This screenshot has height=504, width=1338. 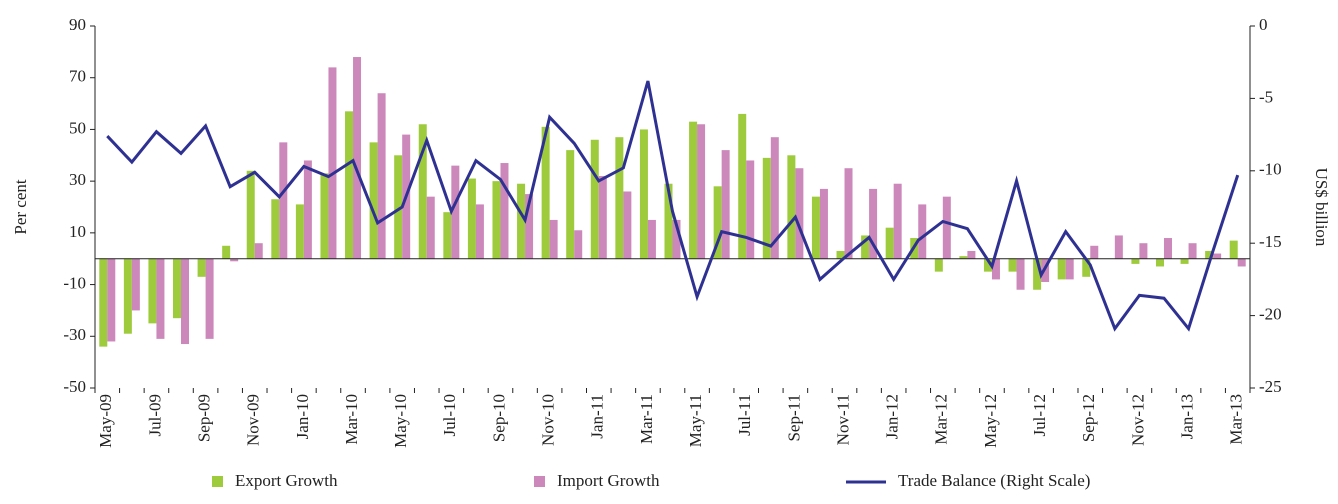 I want to click on legend-label: Import Growth, so click(x=608, y=480).